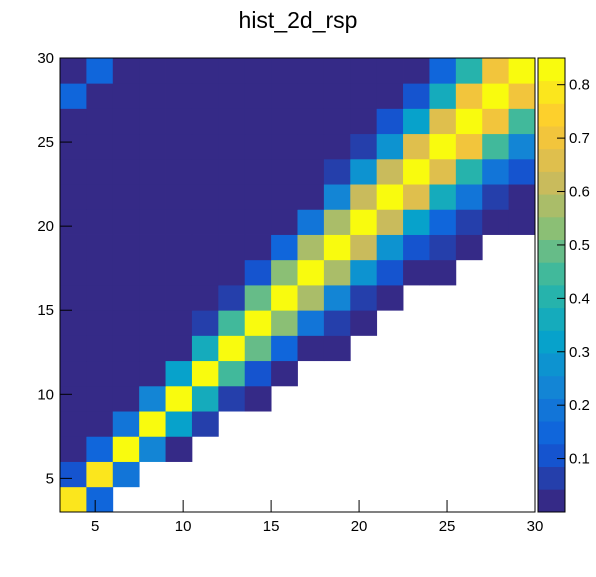 Image resolution: width=596 pixels, height=577 pixels. What do you see at coordinates (579, 85) in the screenshot?
I see `colorbar-tick-label: 0.8` at bounding box center [579, 85].